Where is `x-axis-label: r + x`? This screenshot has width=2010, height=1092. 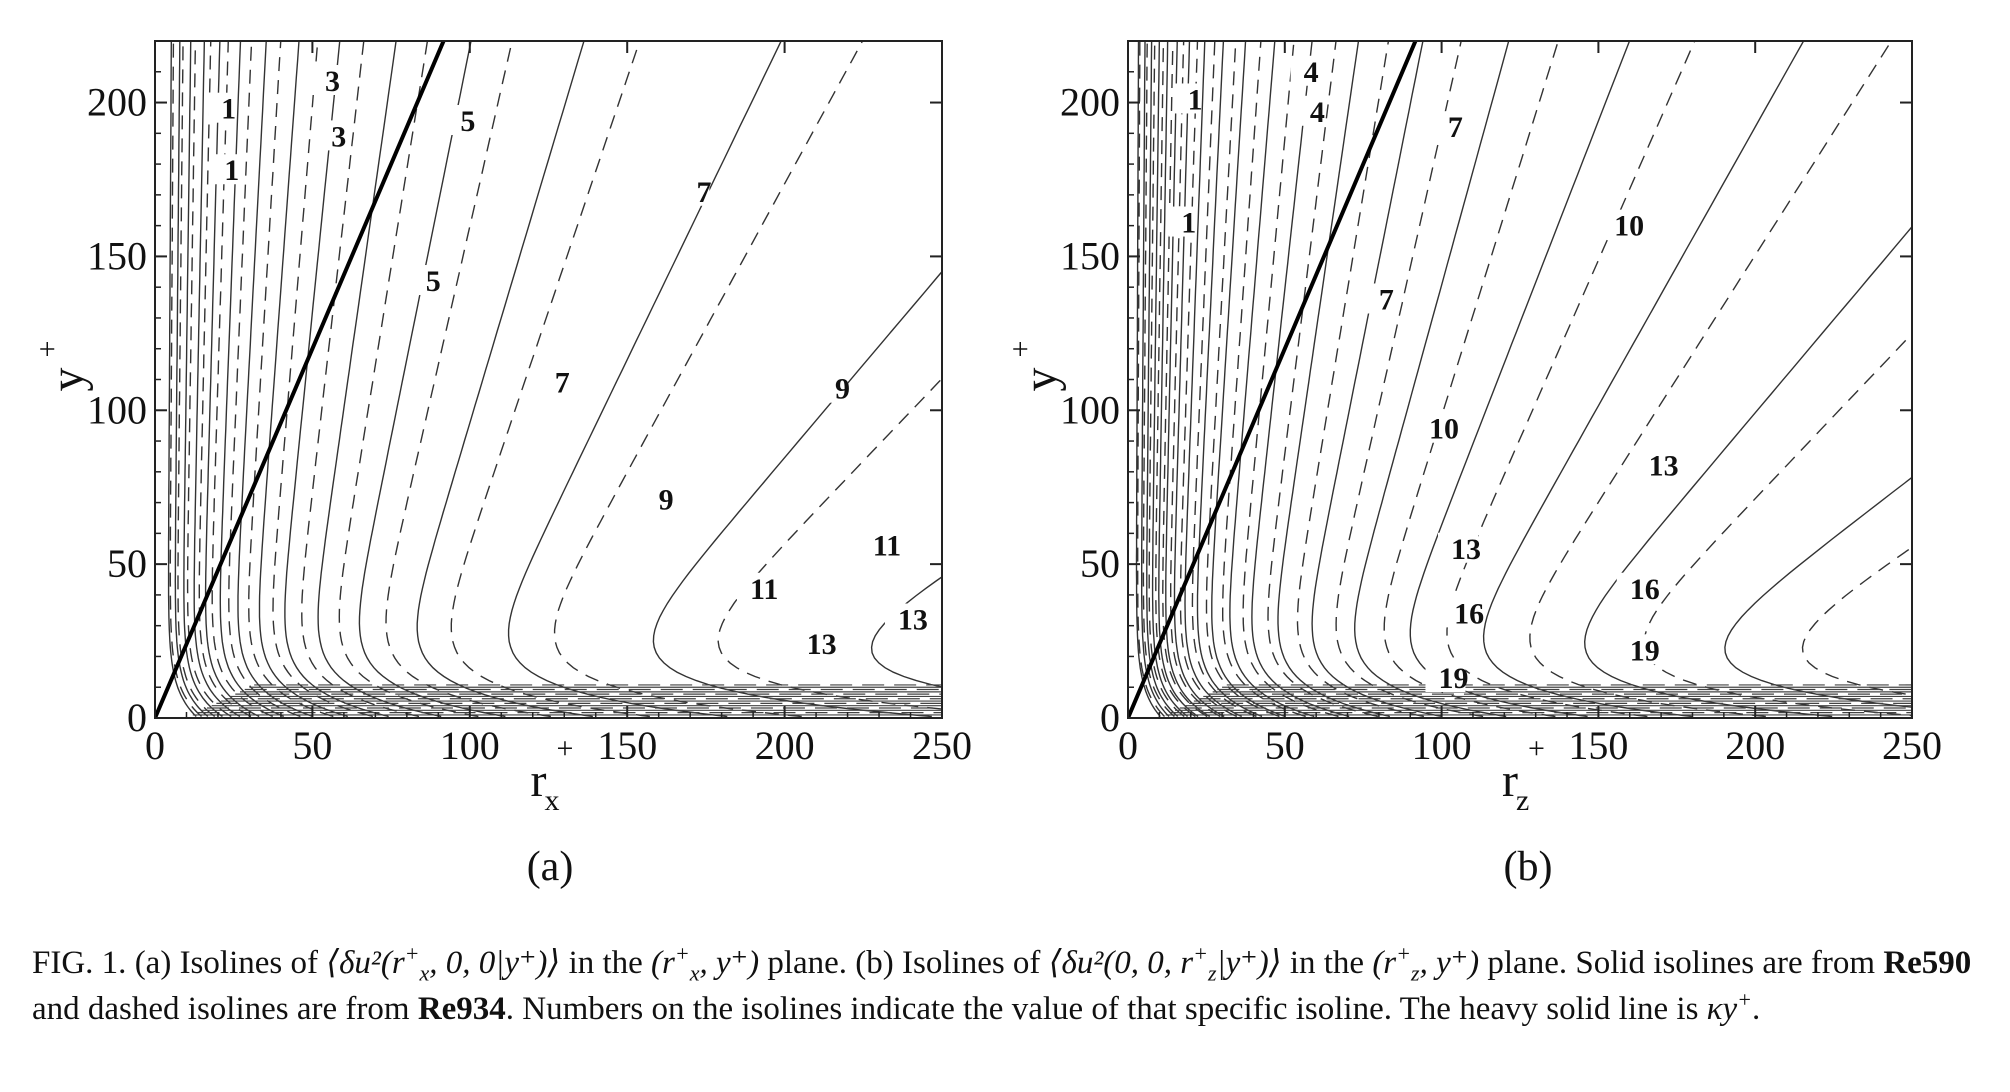
x-axis-label: r + x is located at coordinates (552, 774).